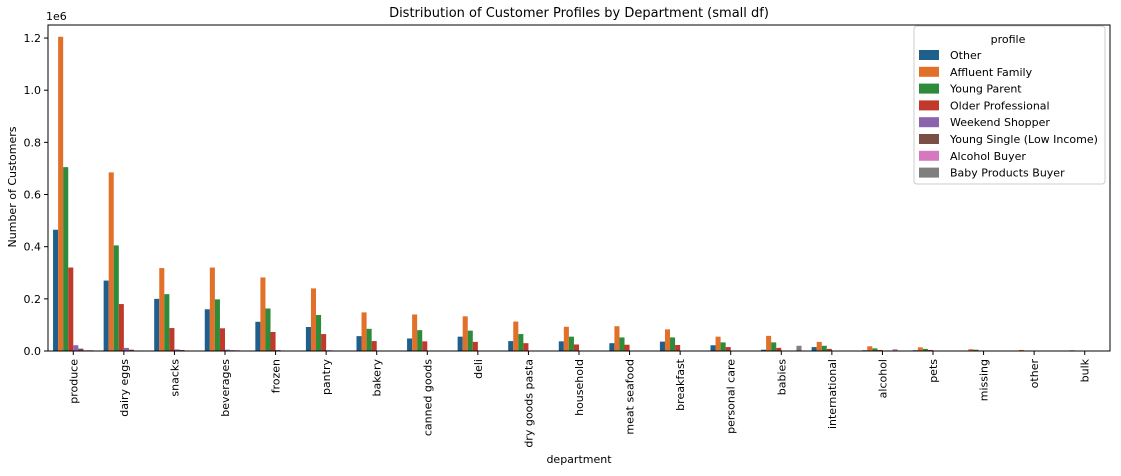 The image size is (1121, 476). Describe the element at coordinates (985, 89) in the screenshot. I see `legend-entry: Young Parent` at that location.